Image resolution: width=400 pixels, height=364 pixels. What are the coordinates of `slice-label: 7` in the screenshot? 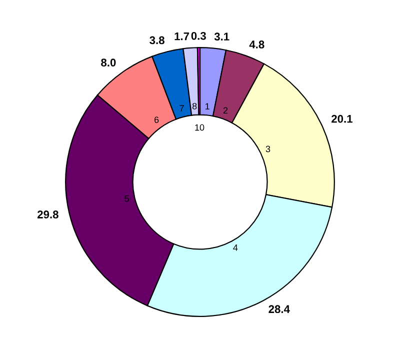 It's located at (182, 108).